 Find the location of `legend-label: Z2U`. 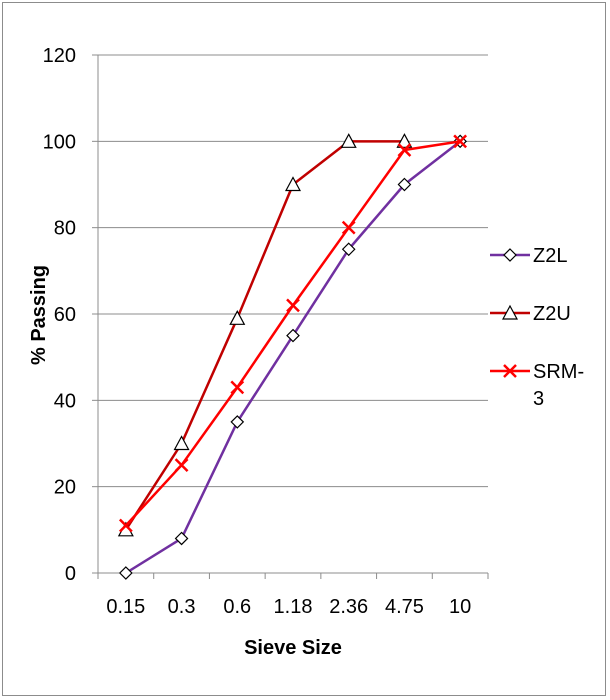

legend-label: Z2U is located at coordinates (552, 314).